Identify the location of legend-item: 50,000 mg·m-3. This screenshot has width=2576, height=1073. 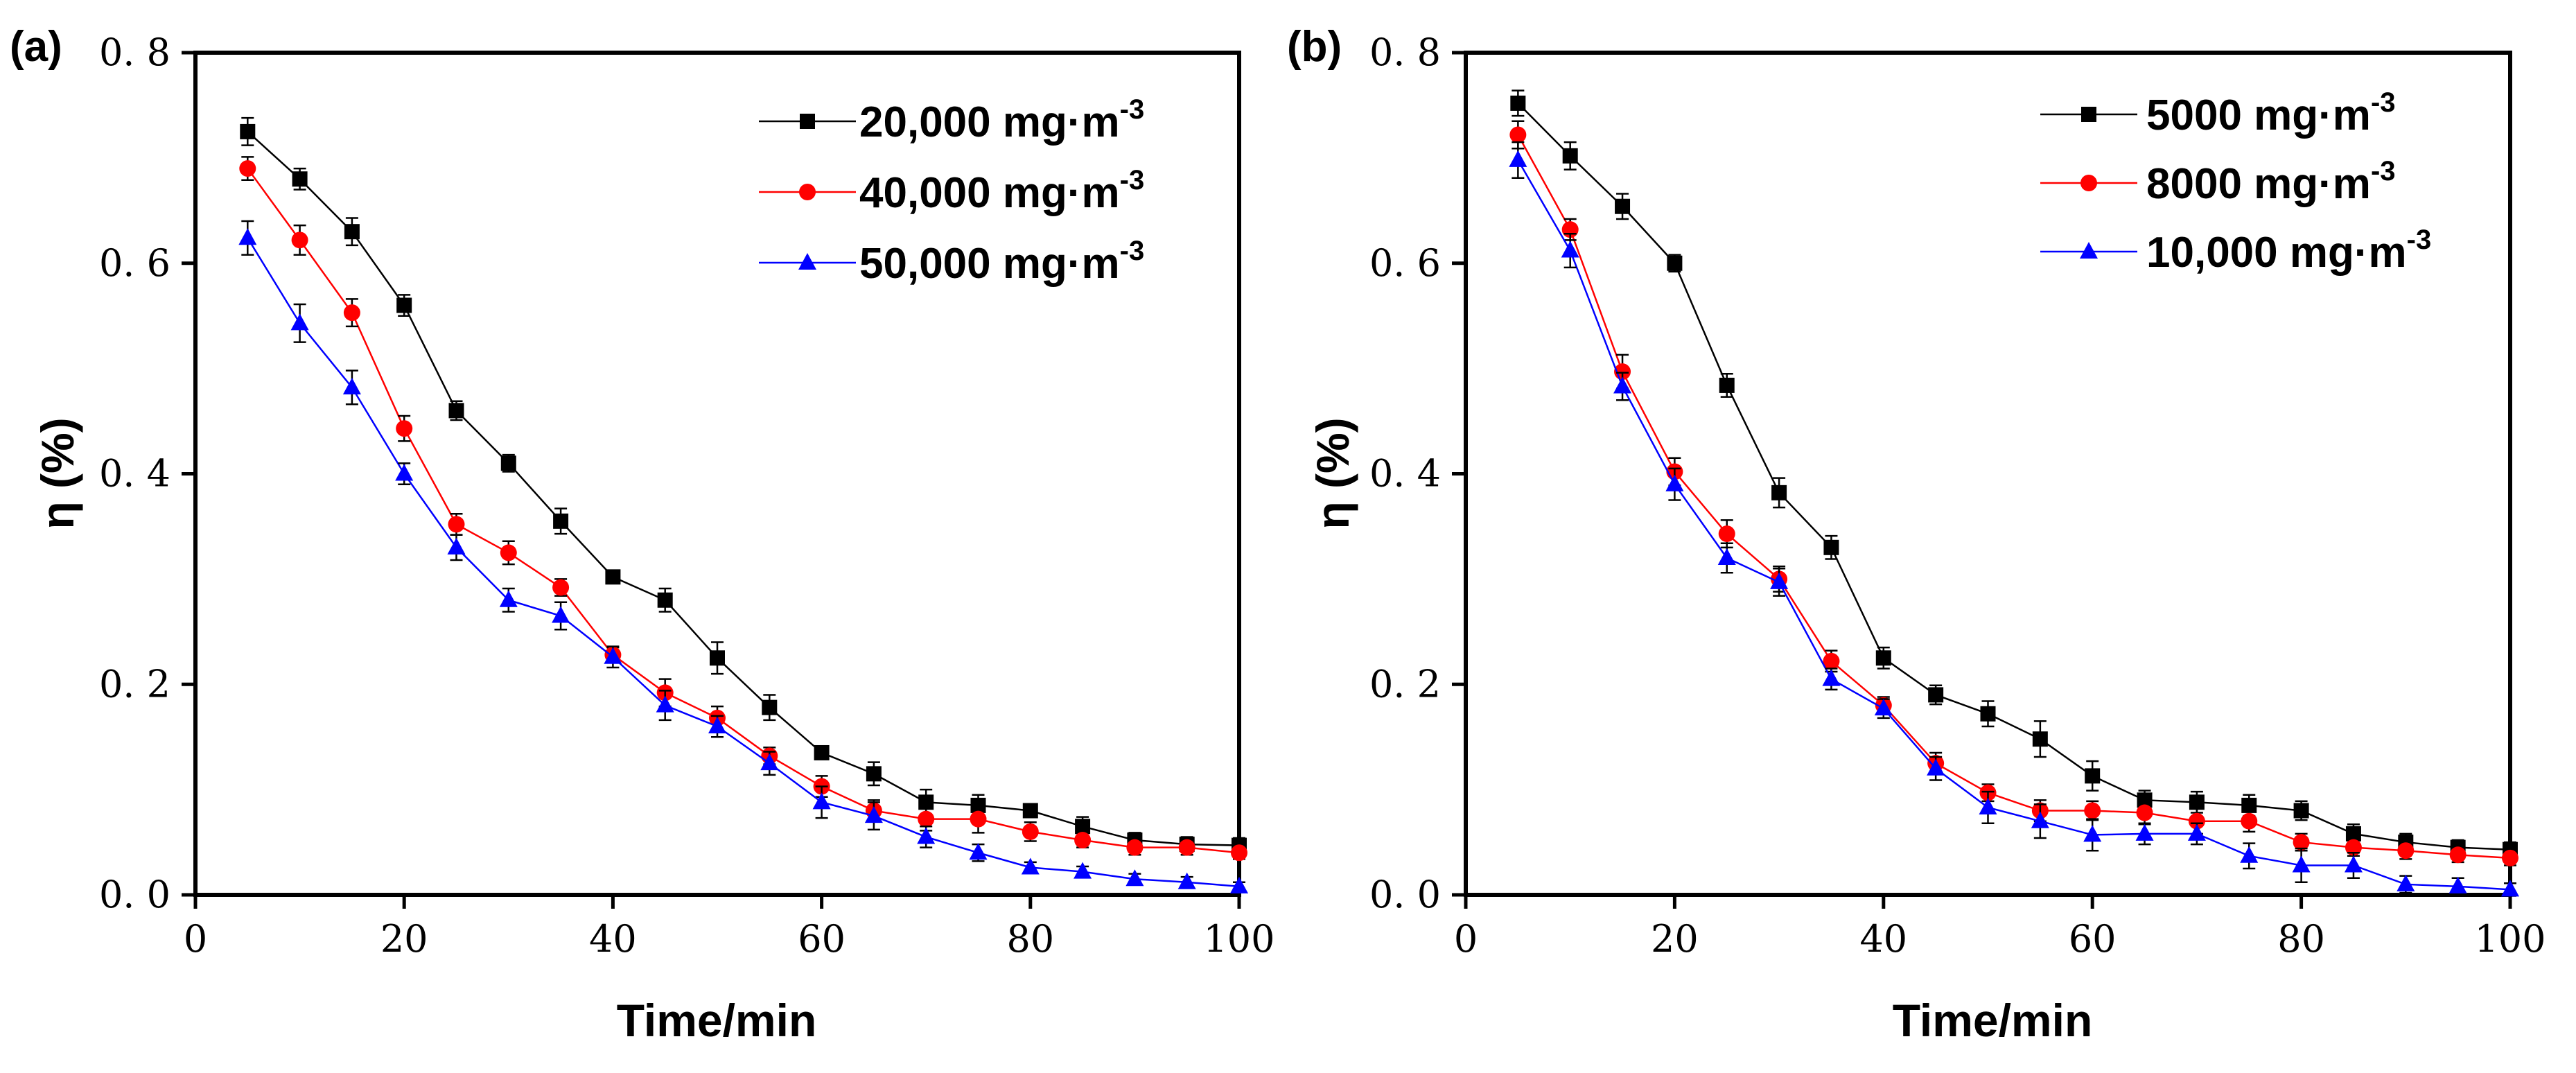
(951, 262).